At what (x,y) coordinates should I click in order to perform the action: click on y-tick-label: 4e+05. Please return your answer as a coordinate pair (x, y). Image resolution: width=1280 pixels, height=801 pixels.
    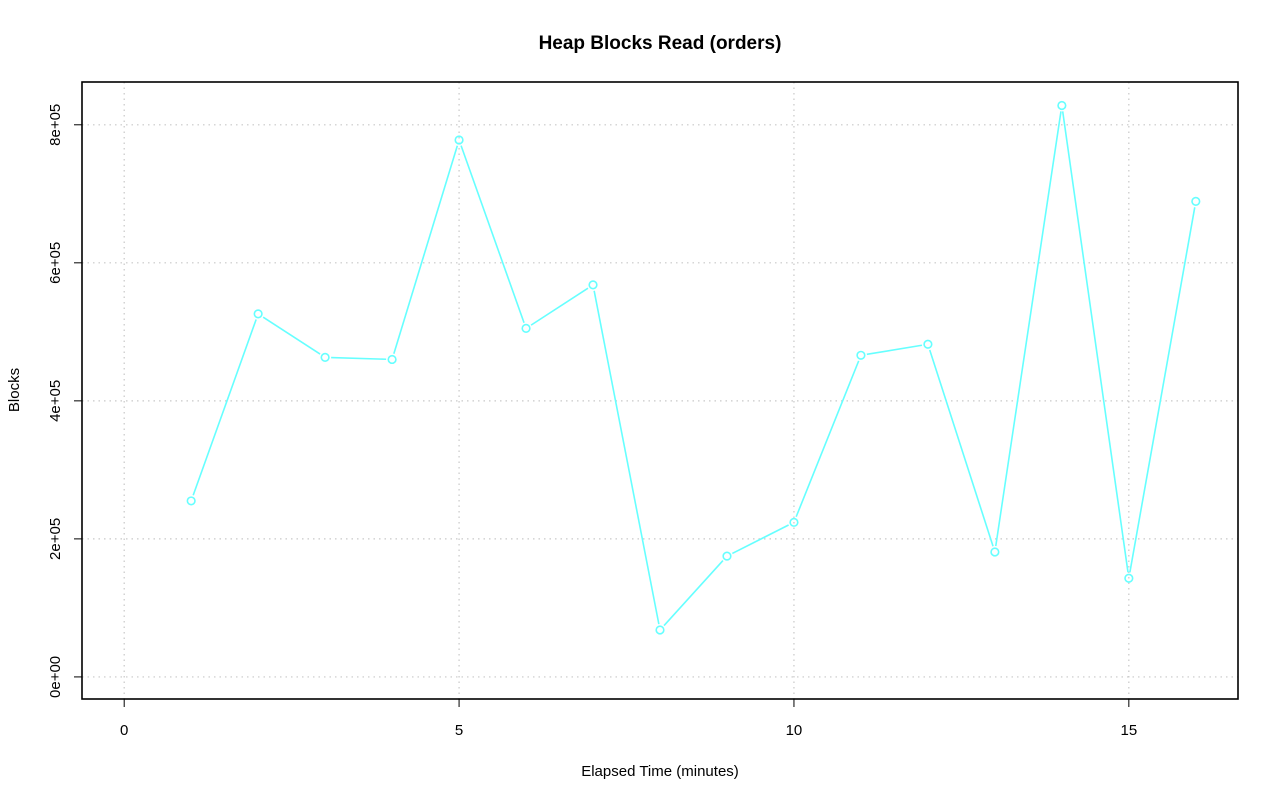
    Looking at the image, I should click on (55, 401).